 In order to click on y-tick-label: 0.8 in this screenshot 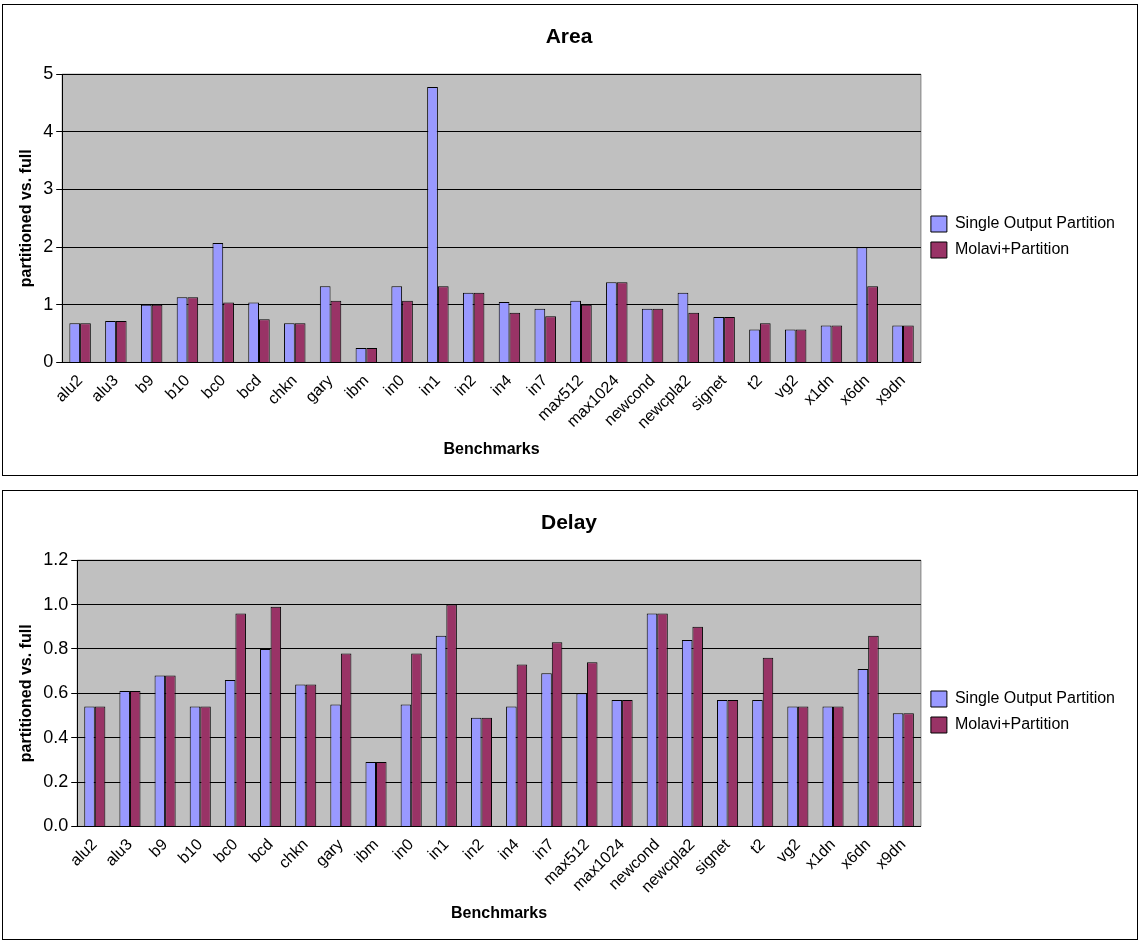, I will do `click(56, 647)`.